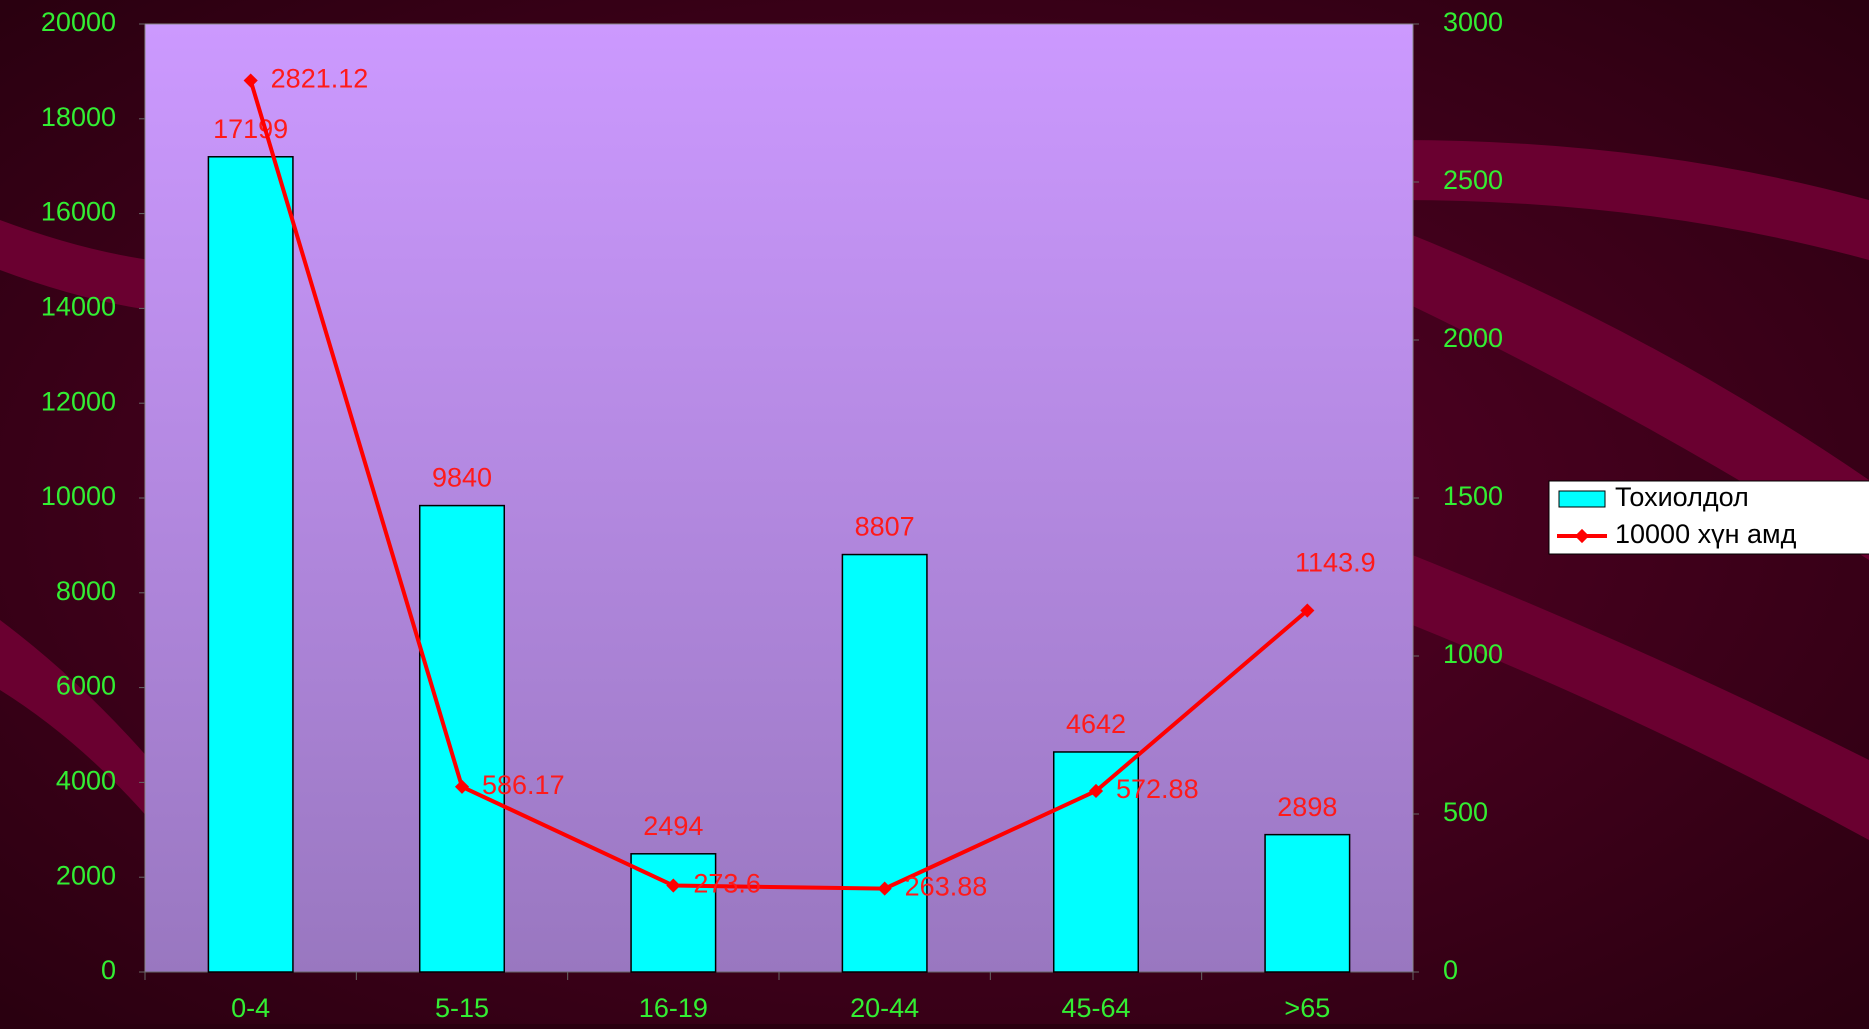 The image size is (1869, 1029). Describe the element at coordinates (78, 117) in the screenshot. I see `y-tick-label: 18000` at that location.